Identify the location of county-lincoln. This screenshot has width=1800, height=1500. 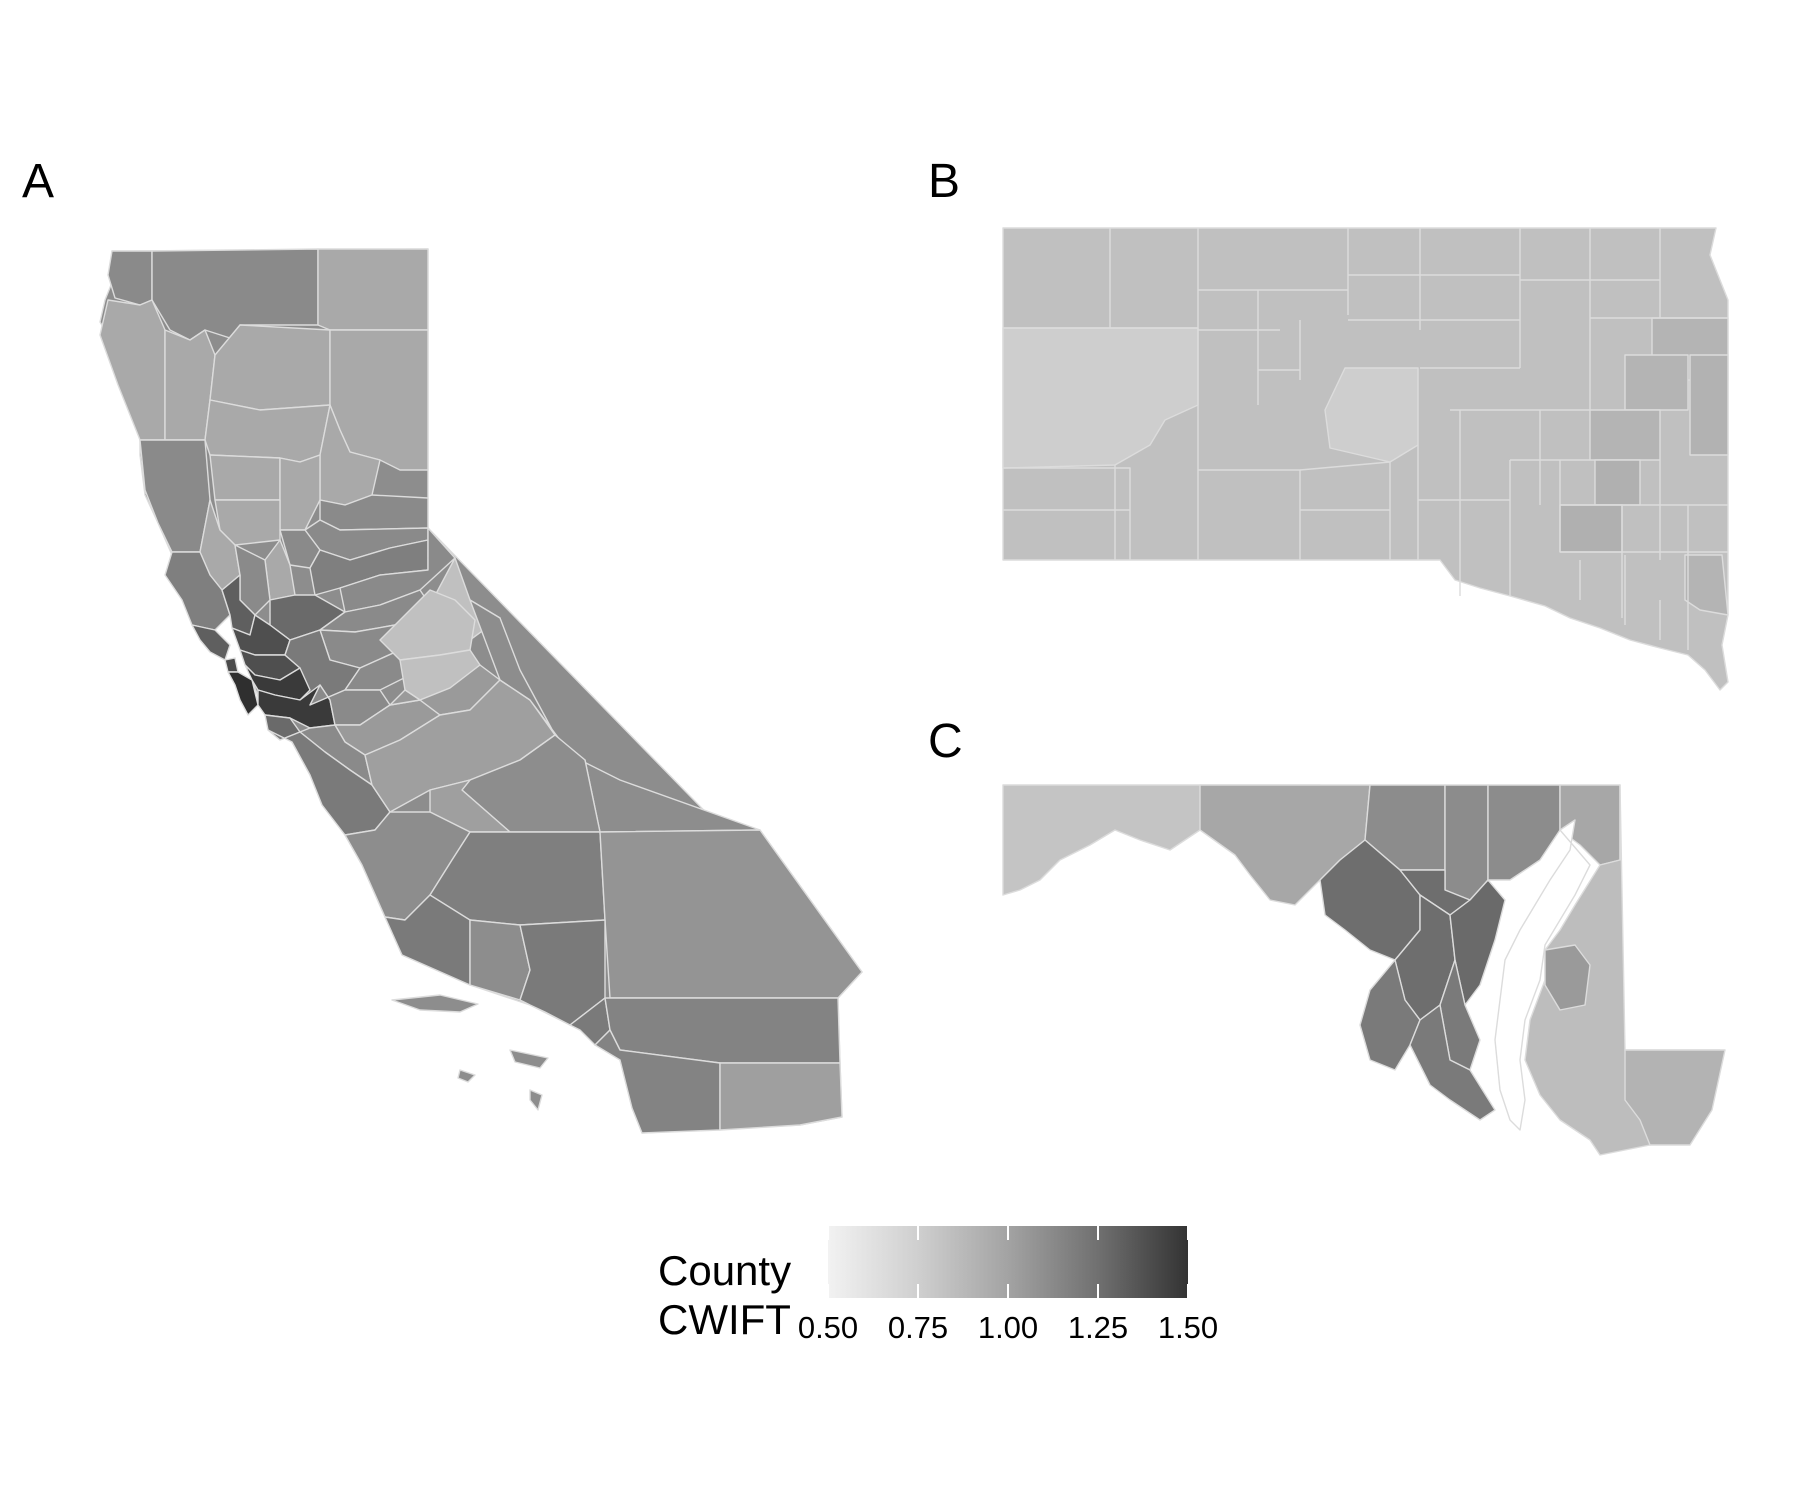
(1706, 585).